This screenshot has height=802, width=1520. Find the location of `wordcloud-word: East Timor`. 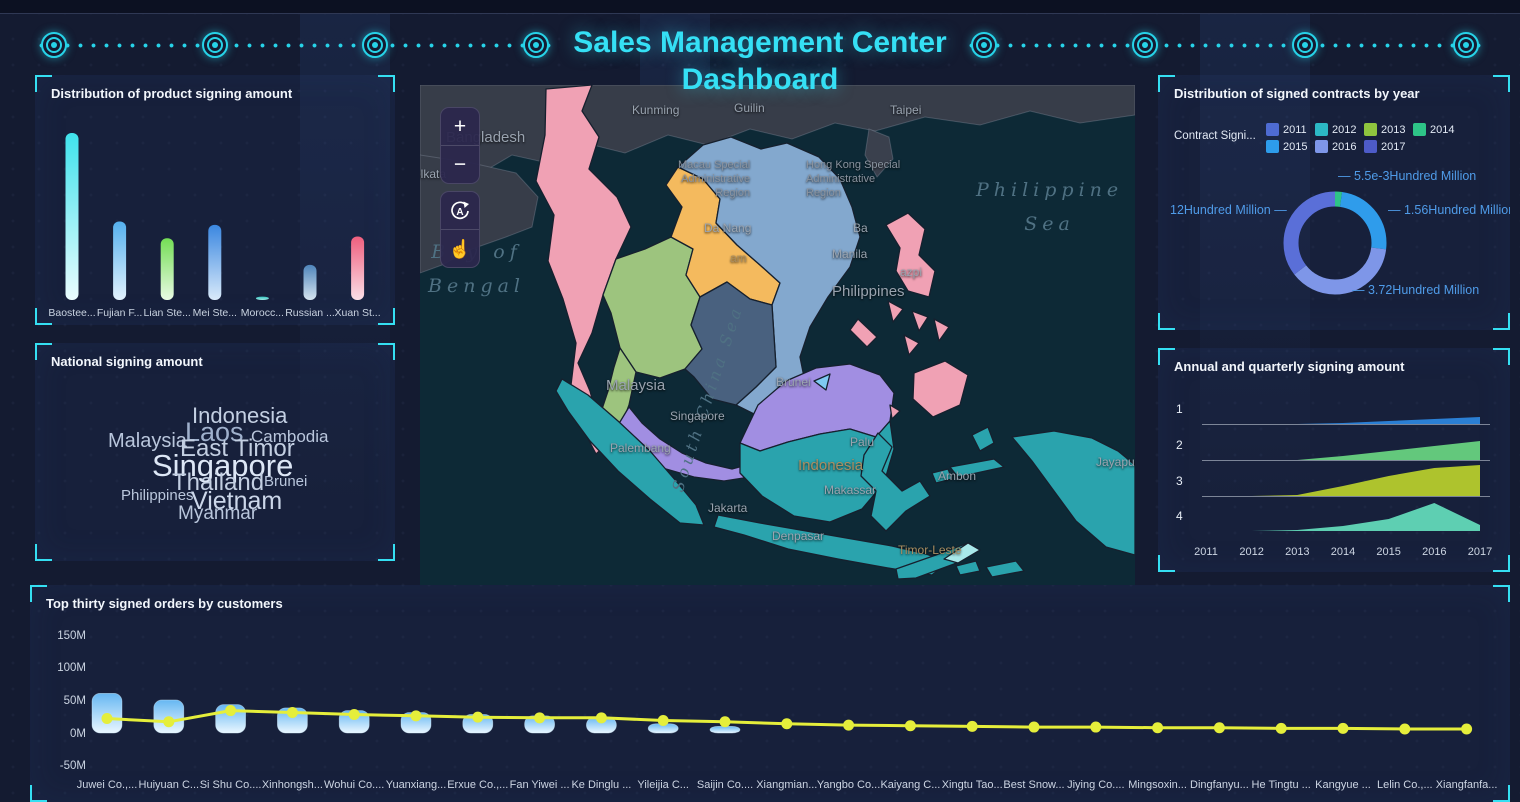

wordcloud-word: East Timor is located at coordinates (237, 448).